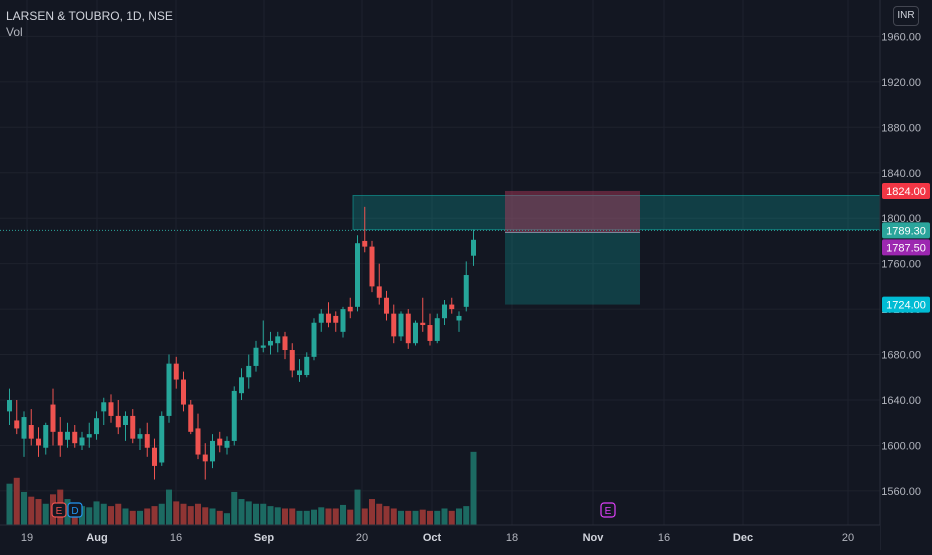 This screenshot has width=932, height=555. Describe the element at coordinates (901, 83) in the screenshot. I see `y-tick-label: 1920.00` at that location.